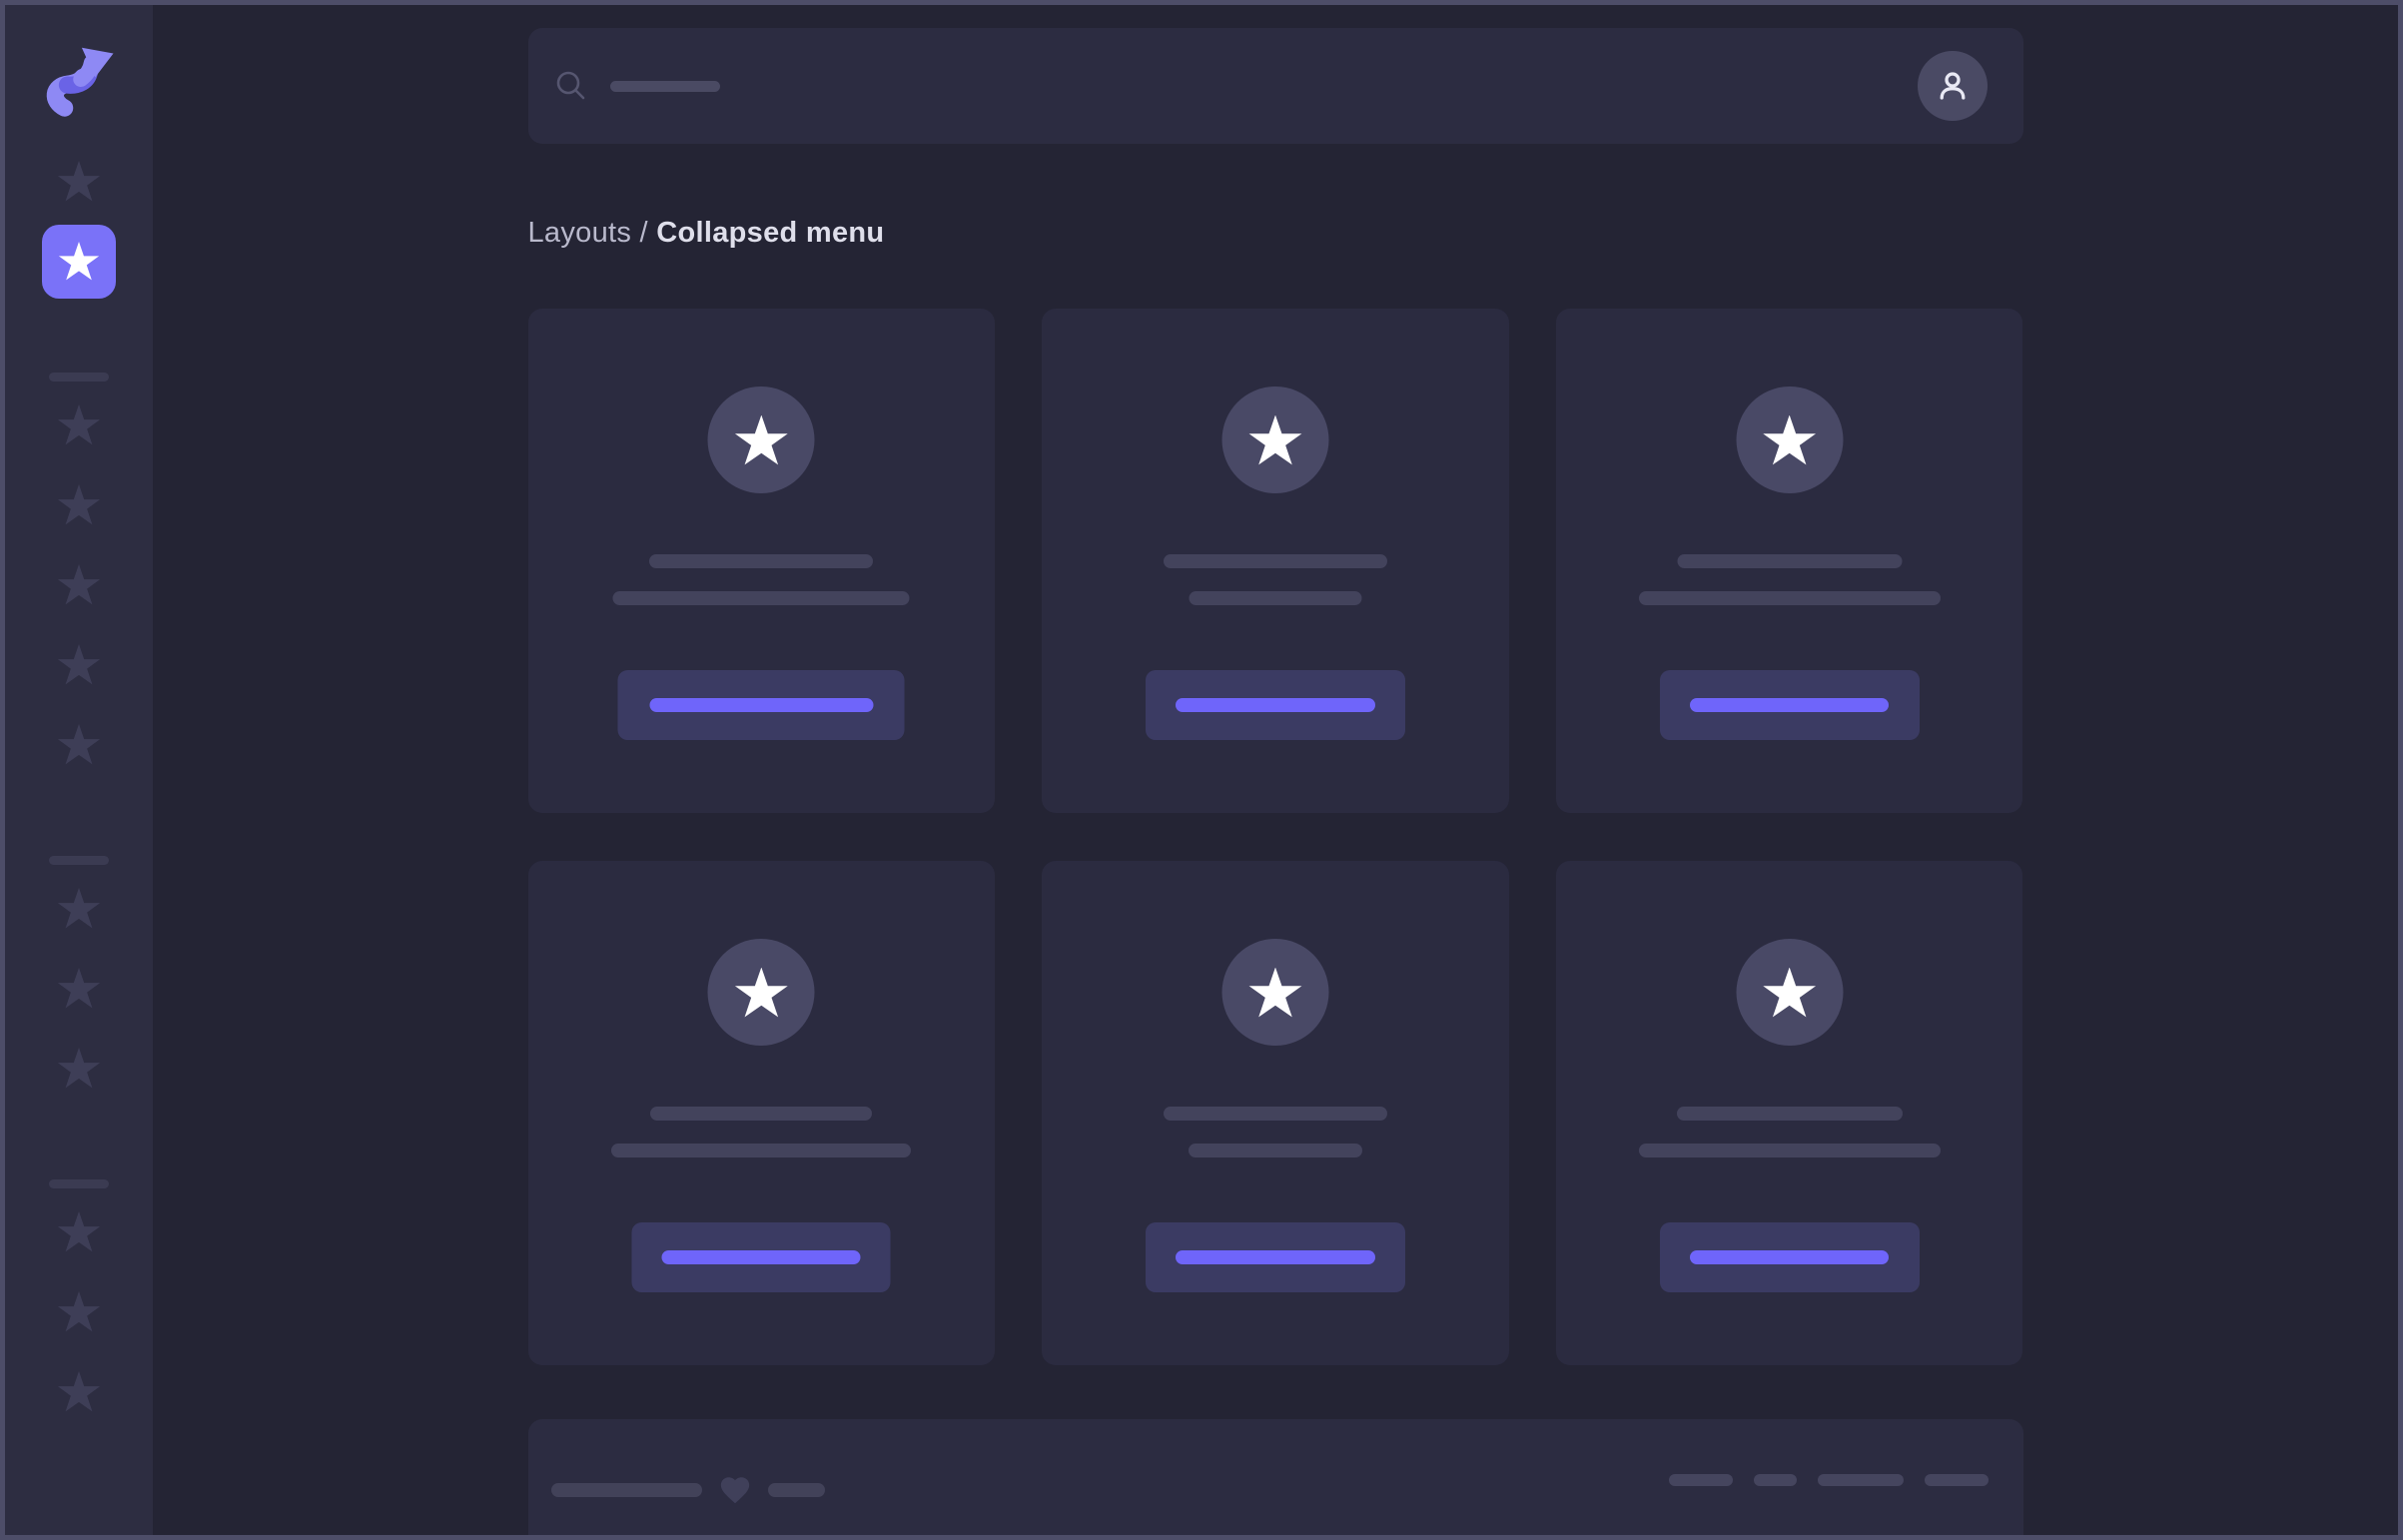 The image size is (2403, 1540). I want to click on heart-icon, so click(735, 1490).